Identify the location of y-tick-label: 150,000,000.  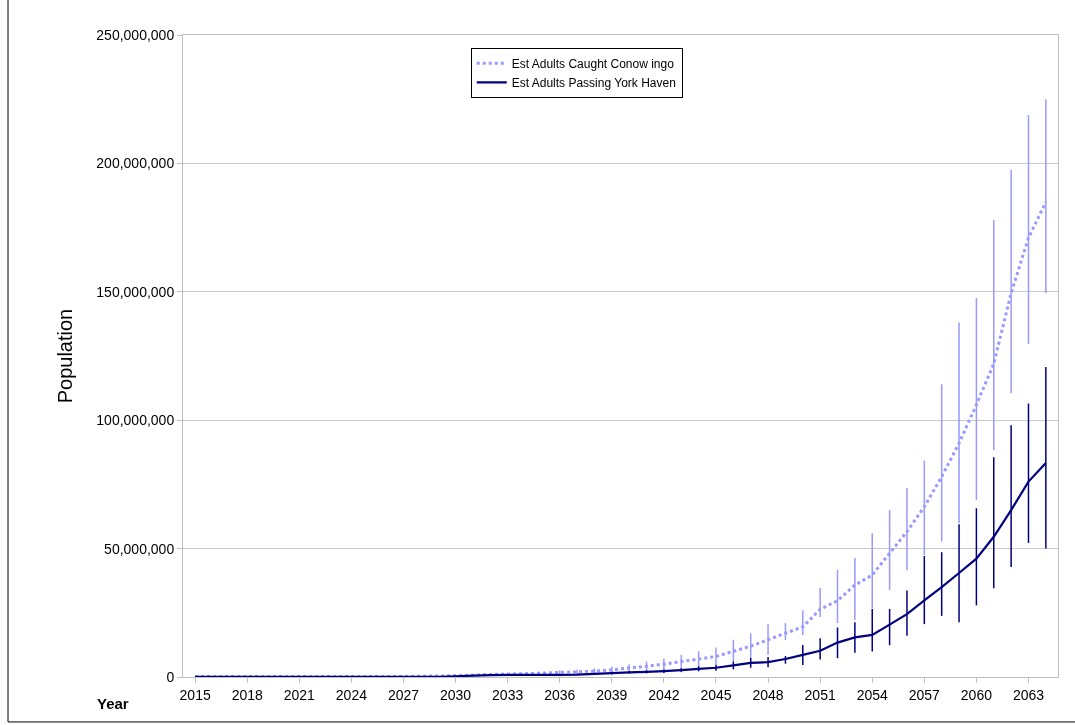
(135, 291).